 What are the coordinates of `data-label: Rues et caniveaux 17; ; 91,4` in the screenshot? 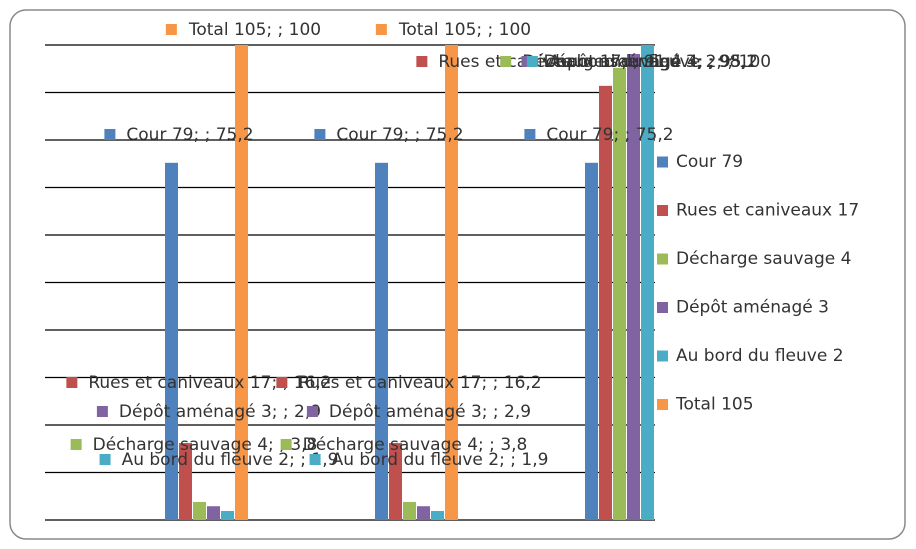 It's located at (559, 62).